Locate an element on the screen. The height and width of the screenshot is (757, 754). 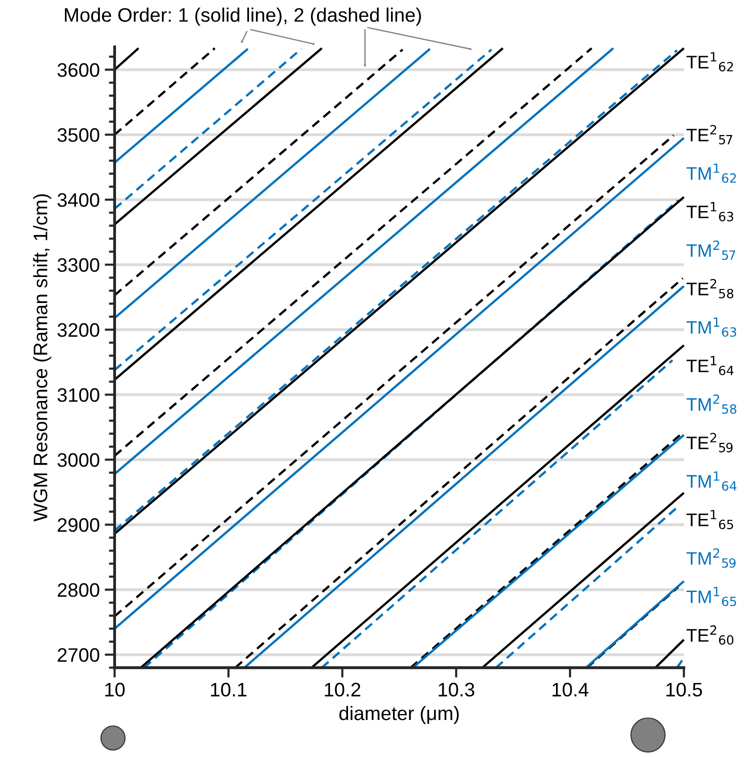
y-tick-label: 3200 is located at coordinates (79, 330).